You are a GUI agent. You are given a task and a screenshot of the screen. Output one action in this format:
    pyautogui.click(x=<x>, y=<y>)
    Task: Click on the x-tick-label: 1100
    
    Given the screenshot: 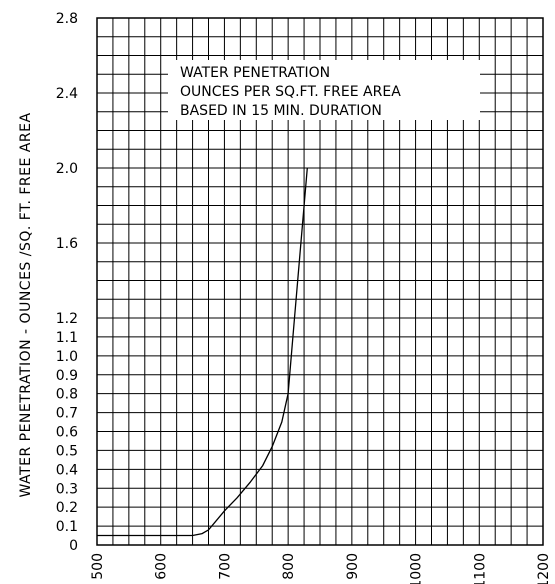 What is the action you would take?
    pyautogui.click(x=480, y=568)
    